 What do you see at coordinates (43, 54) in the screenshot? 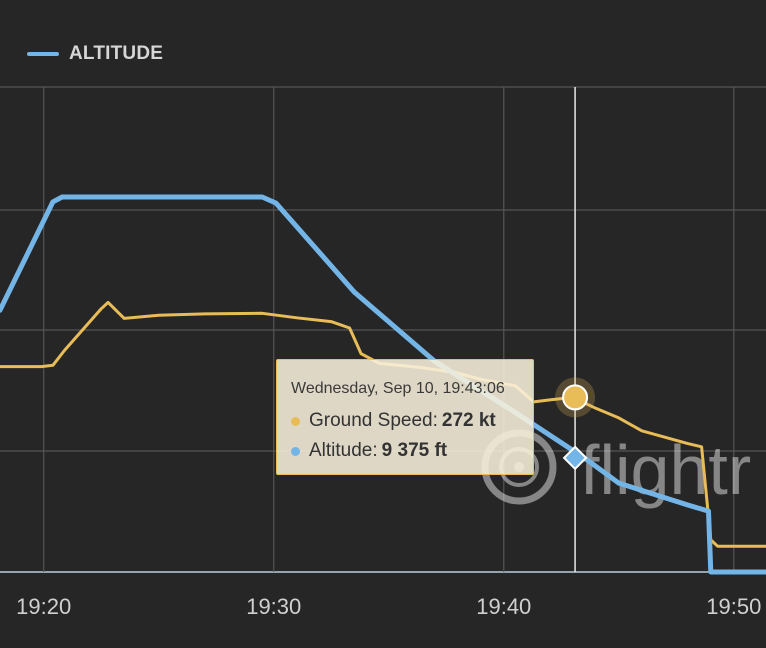
I see `altitude-legend-swatch` at bounding box center [43, 54].